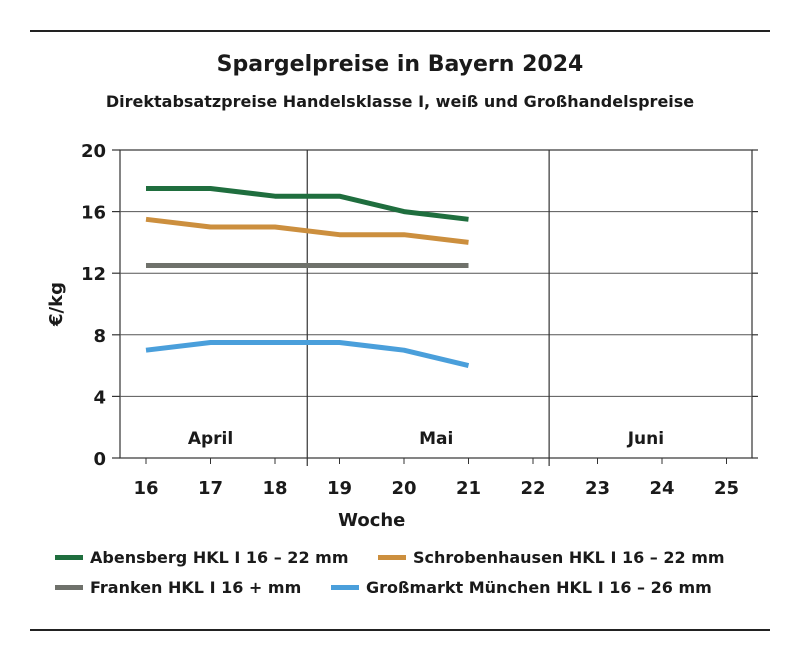 This screenshot has width=800, height=662. I want to click on legend-item-grossmarkt: Großmarkt München HKL I 16 – 26 mm, so click(521, 587).